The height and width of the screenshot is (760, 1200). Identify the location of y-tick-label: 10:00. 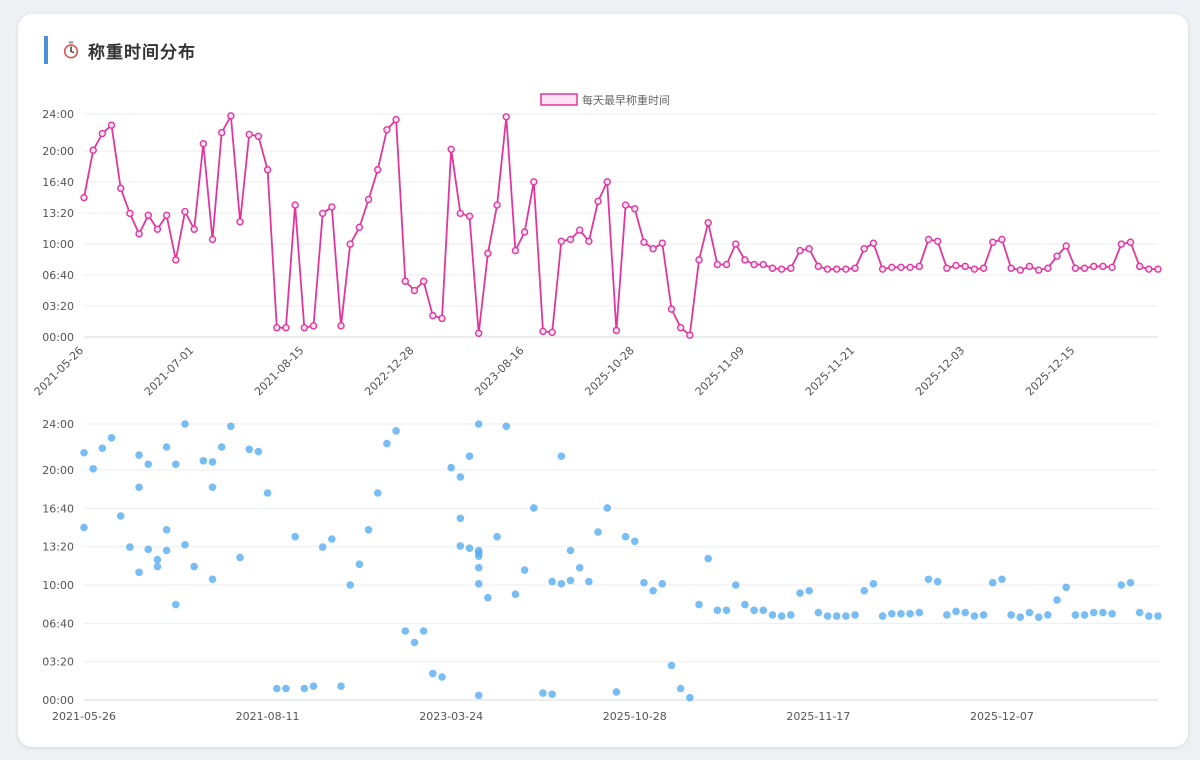
(58, 244).